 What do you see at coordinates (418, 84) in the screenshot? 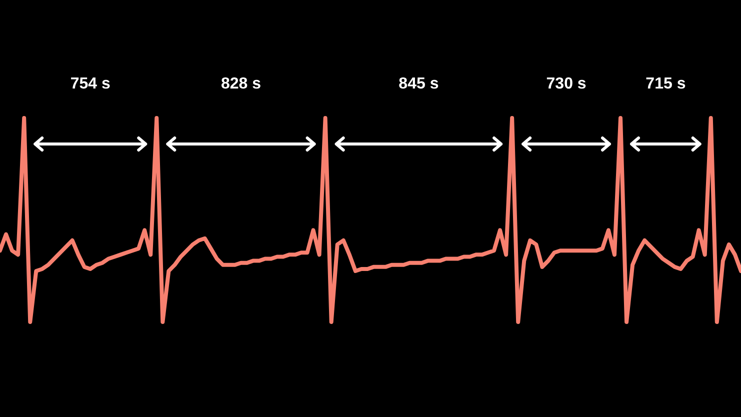
I see `text: 845 s` at bounding box center [418, 84].